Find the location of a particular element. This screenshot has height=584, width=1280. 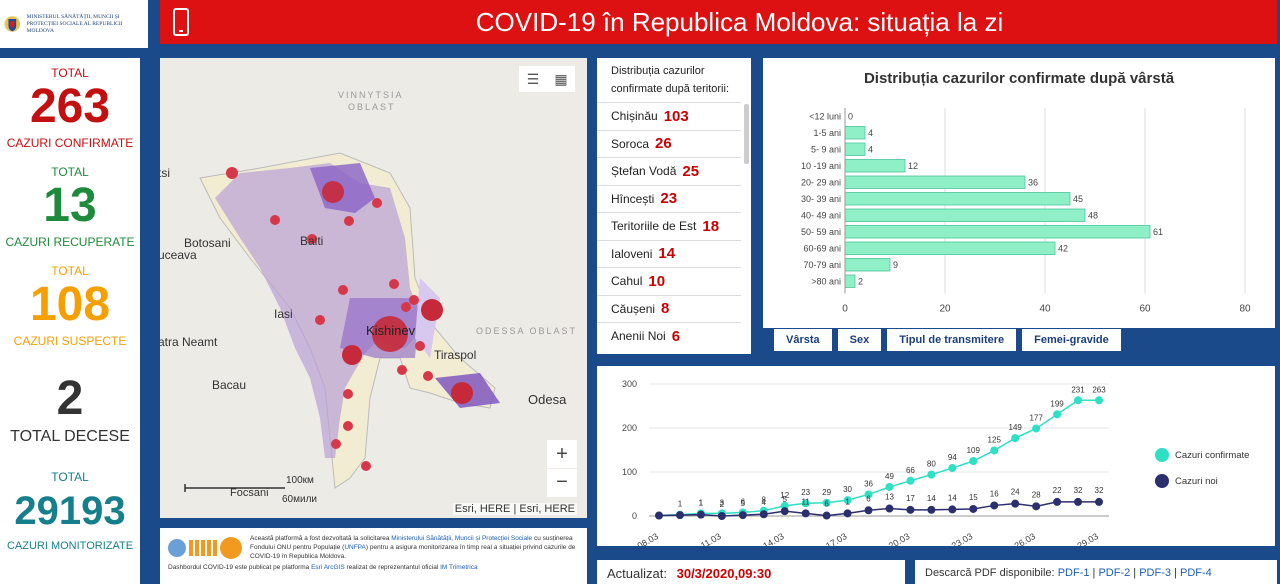

map-label: Tiraspol is located at coordinates (455, 355).